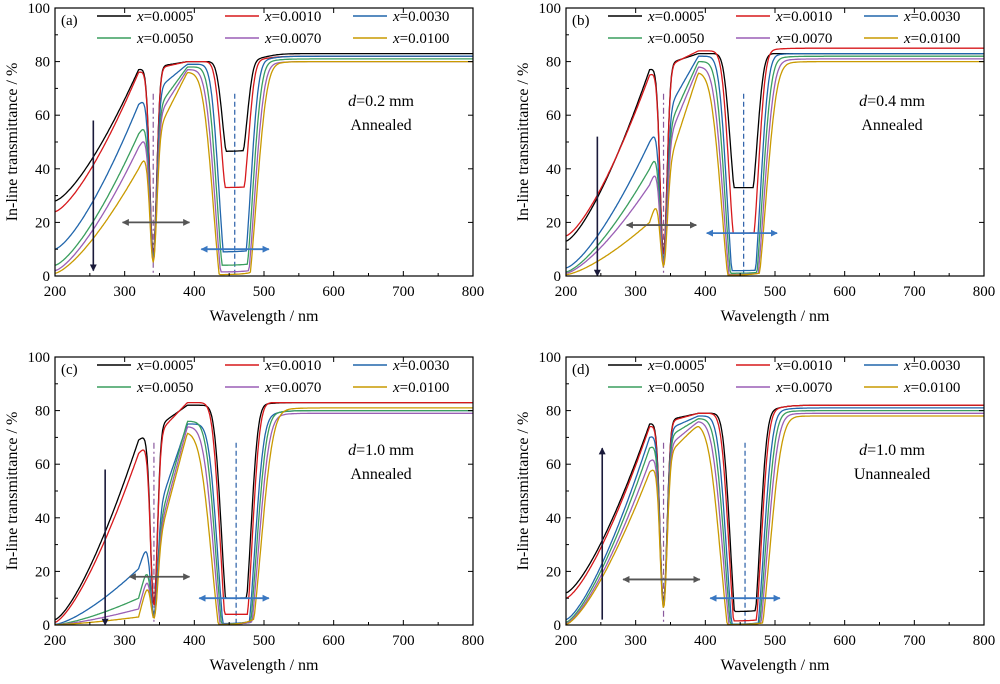  Describe the element at coordinates (892, 101) in the screenshot. I see `annotation-thickness: d=0.4 mm` at that location.